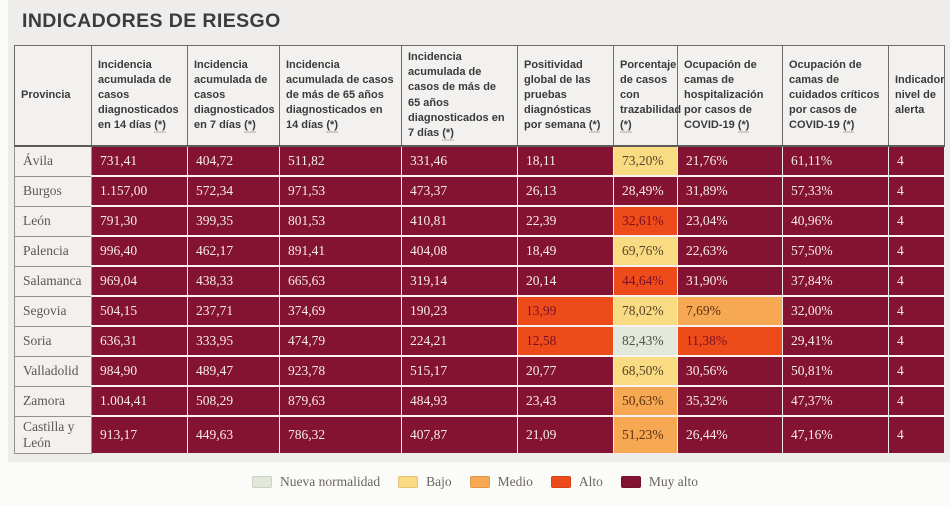 The height and width of the screenshot is (506, 950). What do you see at coordinates (645, 161) in the screenshot?
I see `value-cell: 73,20%` at bounding box center [645, 161].